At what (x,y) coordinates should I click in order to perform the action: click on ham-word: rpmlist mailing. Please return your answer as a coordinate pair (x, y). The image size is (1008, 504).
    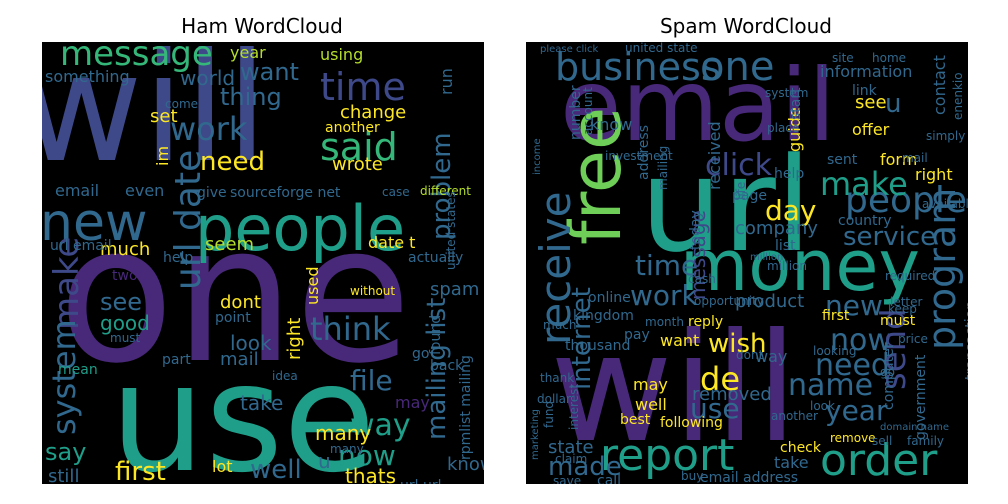
    Looking at the image, I should click on (466, 407).